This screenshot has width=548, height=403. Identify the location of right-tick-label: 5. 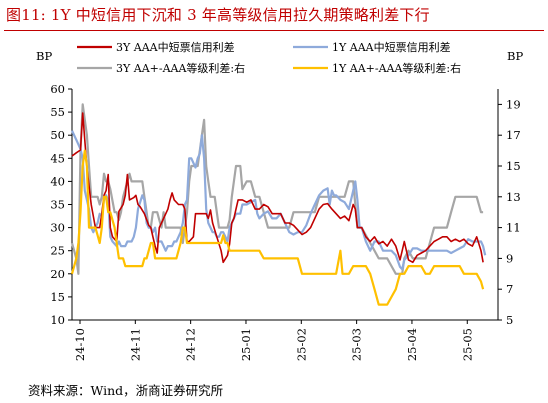
(509, 320).